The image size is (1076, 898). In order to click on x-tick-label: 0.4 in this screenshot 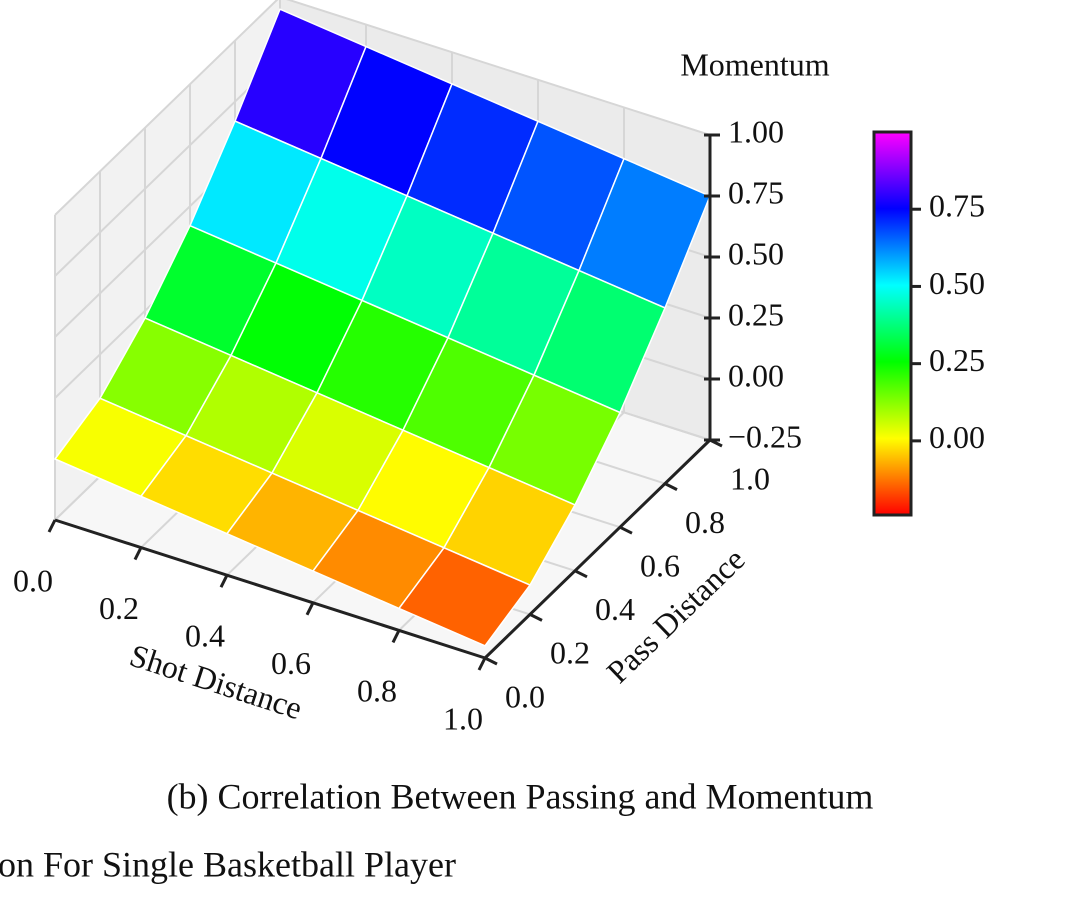, I will do `click(205, 636)`.